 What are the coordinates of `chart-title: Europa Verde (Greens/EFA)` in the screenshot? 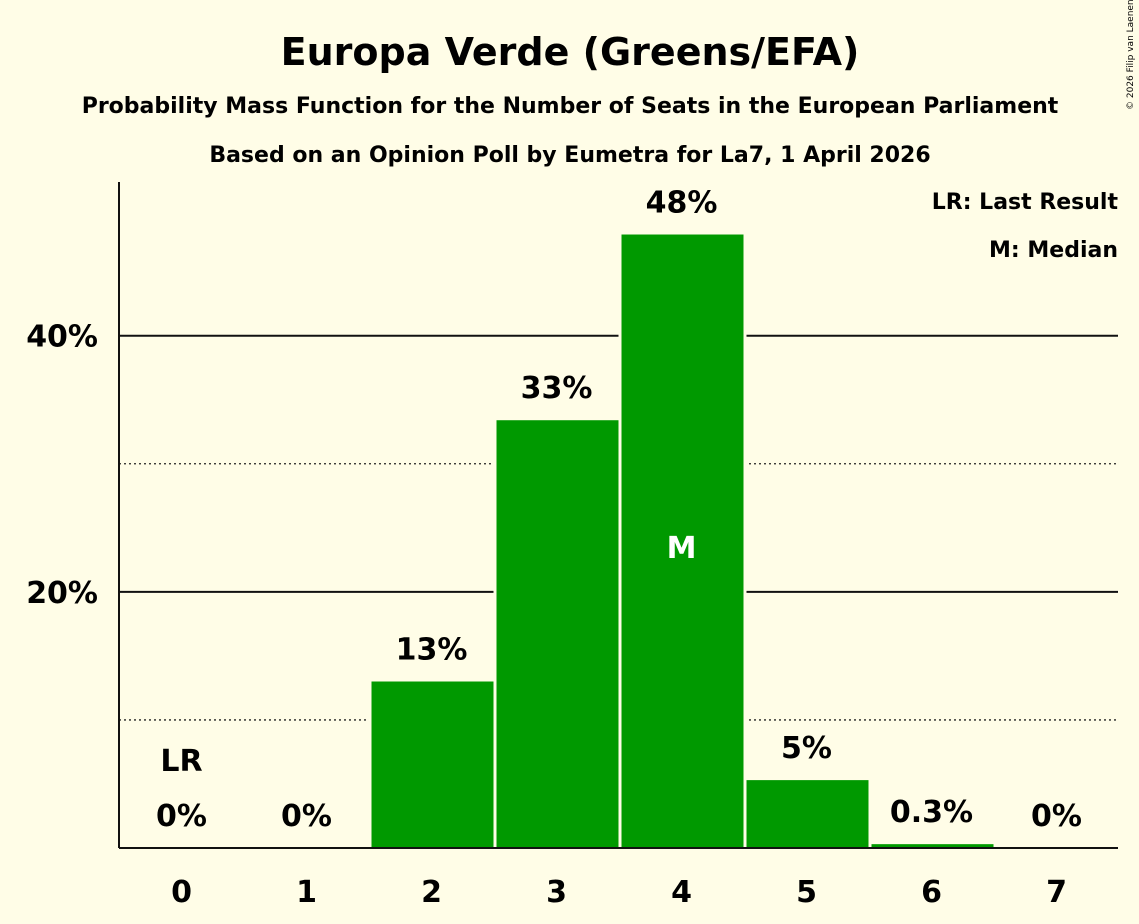 It's located at (570, 52).